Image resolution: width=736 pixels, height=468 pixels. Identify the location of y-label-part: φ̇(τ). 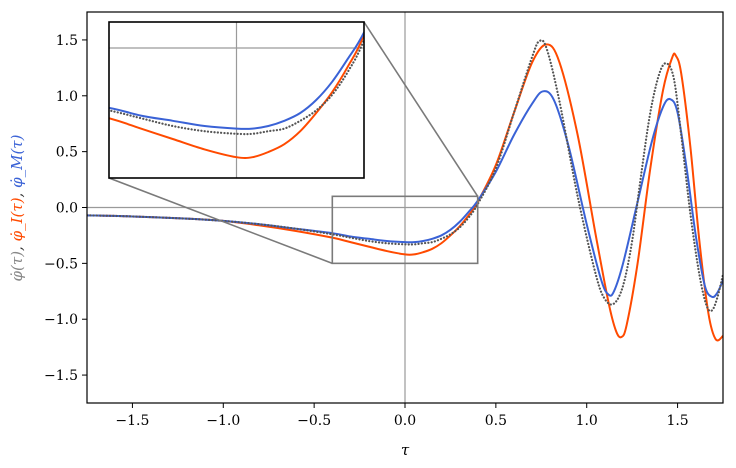
(17, 266).